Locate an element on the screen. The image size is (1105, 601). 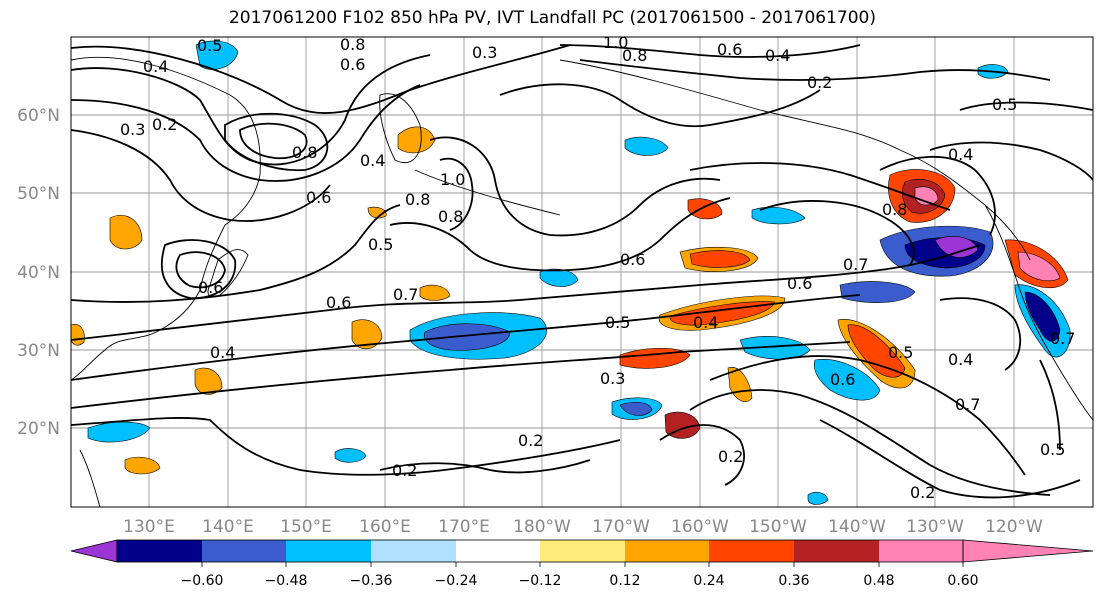
colorbar-label: 0.60 is located at coordinates (962, 581).